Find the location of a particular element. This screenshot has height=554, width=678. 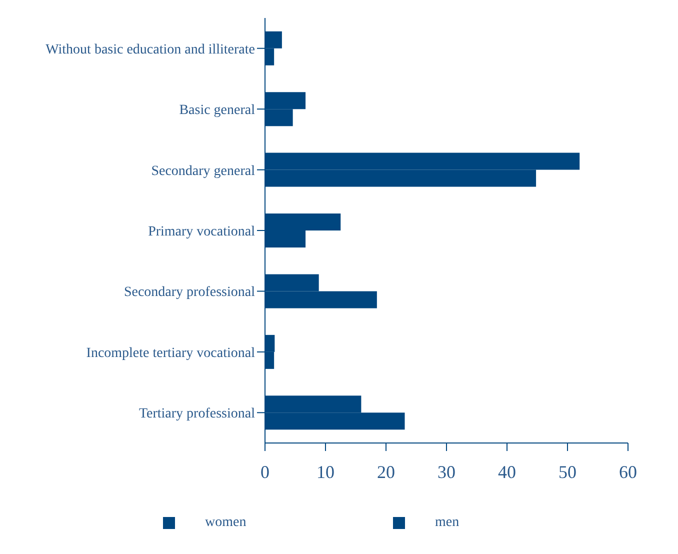

x-tick-label: 30 is located at coordinates (447, 472).